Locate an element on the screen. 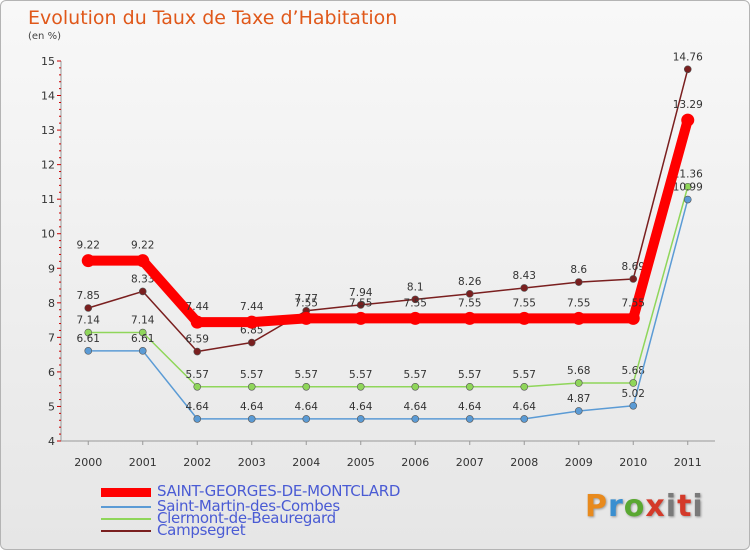  chart-title: Evolution du Taux de Taxe d’Habitation is located at coordinates (213, 18).